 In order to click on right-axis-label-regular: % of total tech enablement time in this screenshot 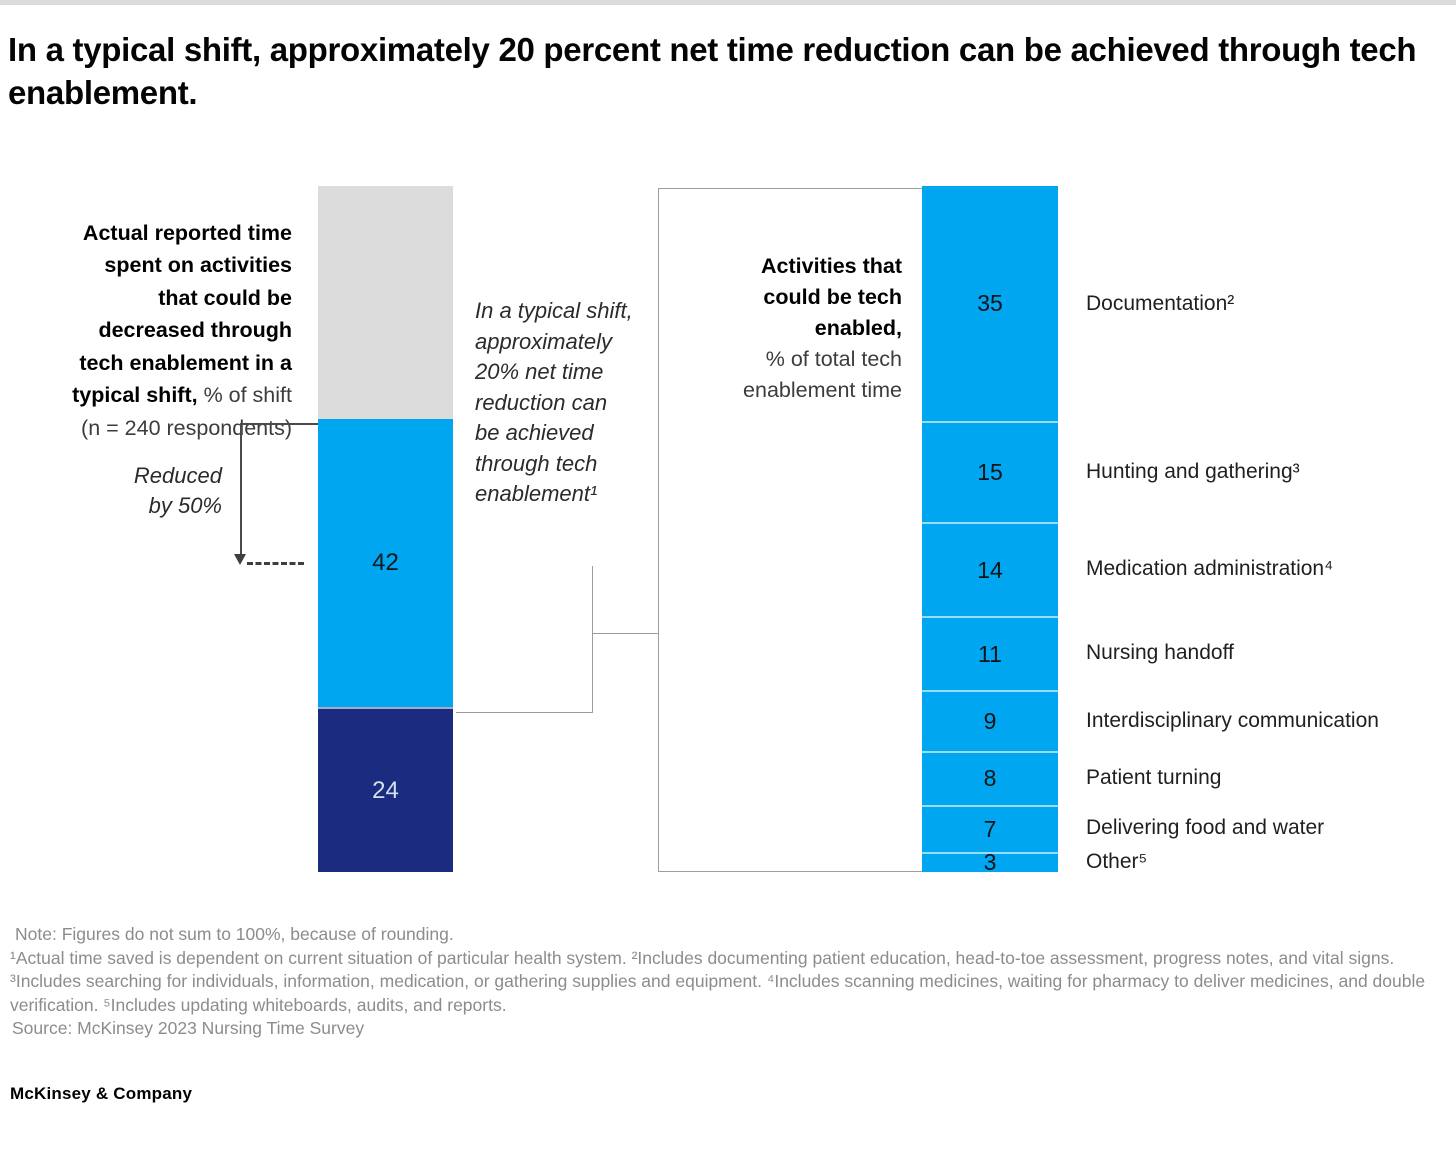, I will do `click(822, 374)`.